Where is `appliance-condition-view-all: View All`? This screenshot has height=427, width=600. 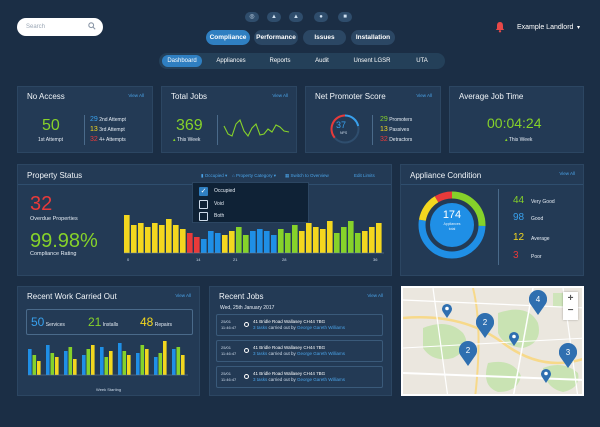 appliance-condition-view-all: View All is located at coordinates (567, 173).